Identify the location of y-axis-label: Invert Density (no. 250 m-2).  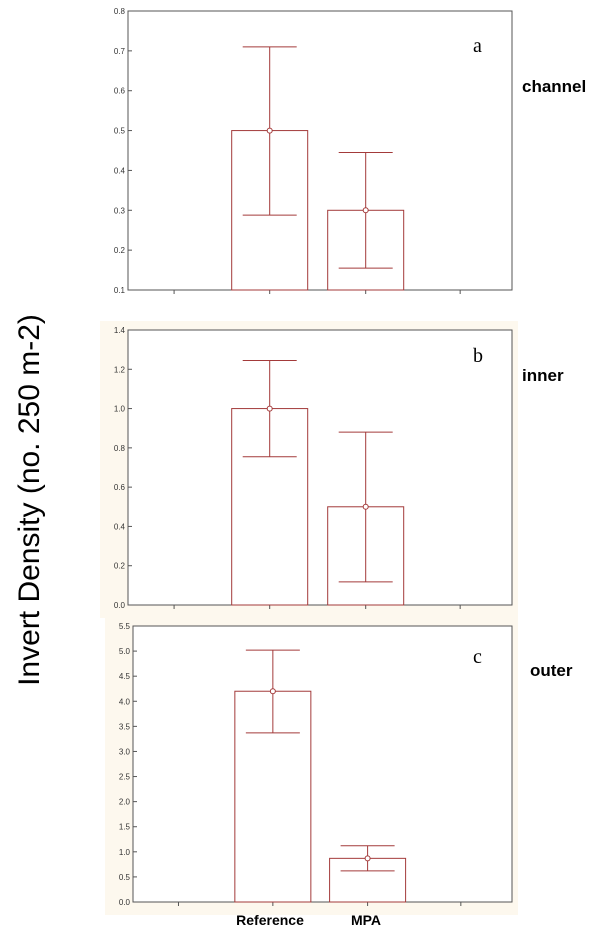
(29, 500).